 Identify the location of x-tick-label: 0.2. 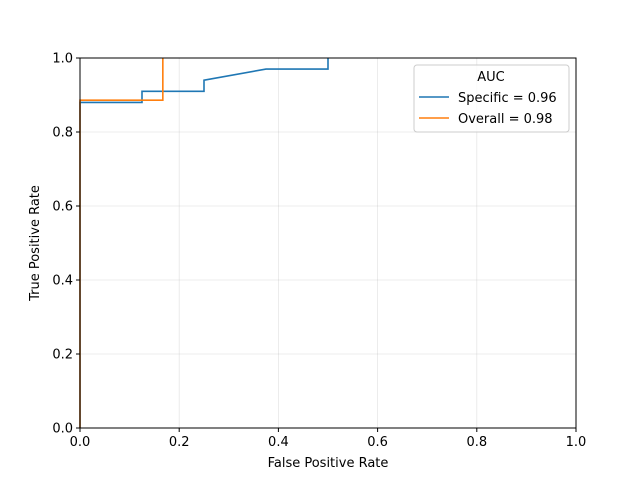
(179, 442).